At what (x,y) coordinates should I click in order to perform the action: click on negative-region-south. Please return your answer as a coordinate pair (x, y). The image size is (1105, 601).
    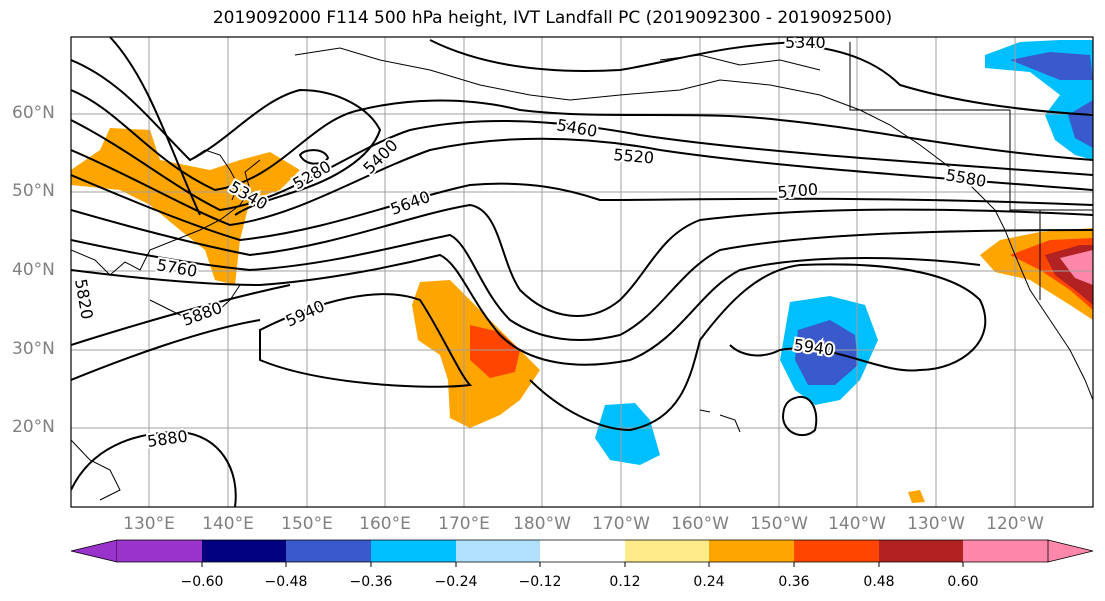
    Looking at the image, I should click on (627, 434).